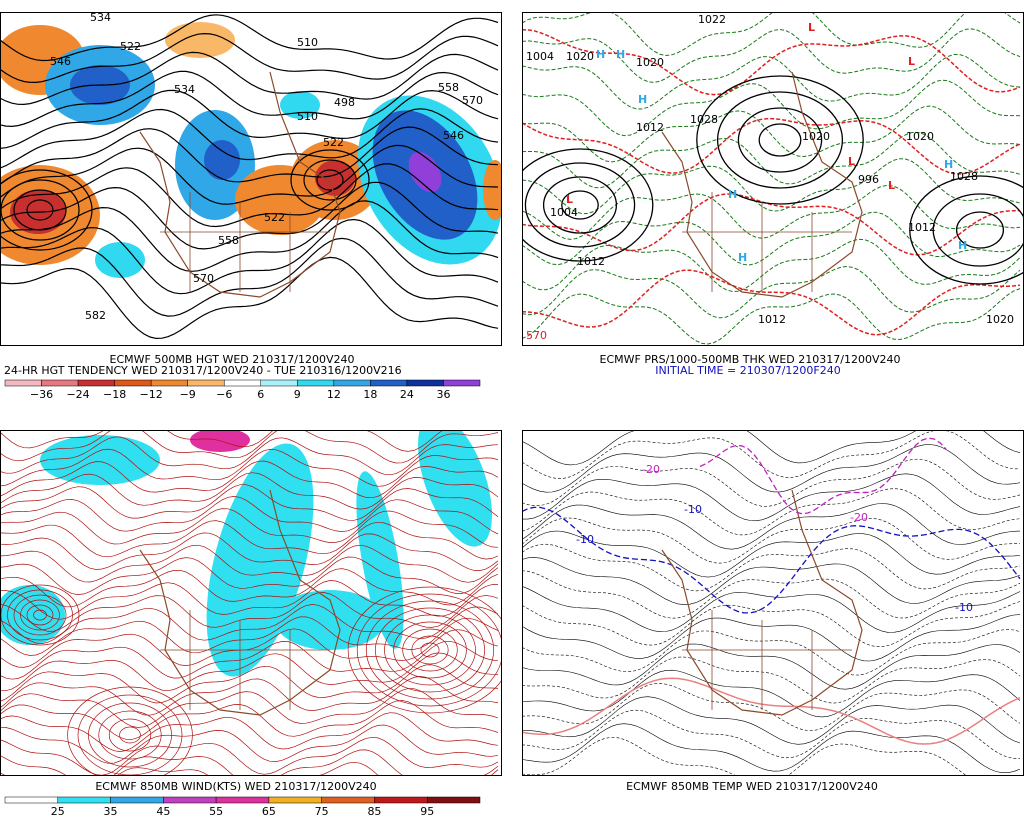 This screenshot has height=819, width=1024. What do you see at coordinates (443, 394) in the screenshot?
I see `colorbar-label: 36` at bounding box center [443, 394].